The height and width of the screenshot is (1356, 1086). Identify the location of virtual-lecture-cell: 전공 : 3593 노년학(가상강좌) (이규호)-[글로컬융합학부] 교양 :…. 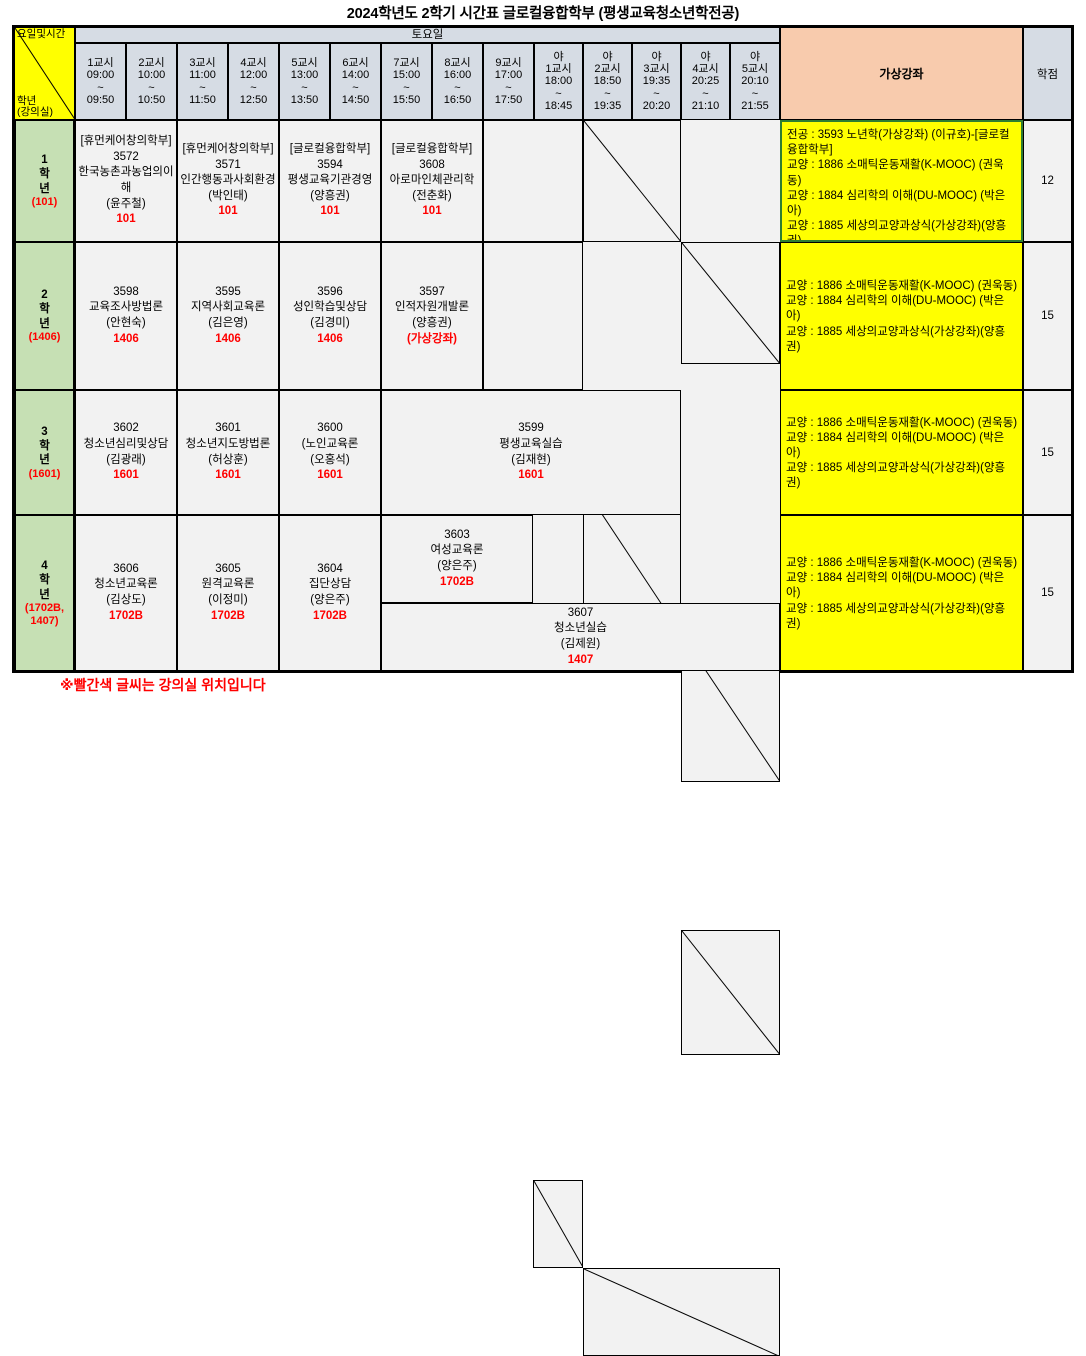
(901, 181).